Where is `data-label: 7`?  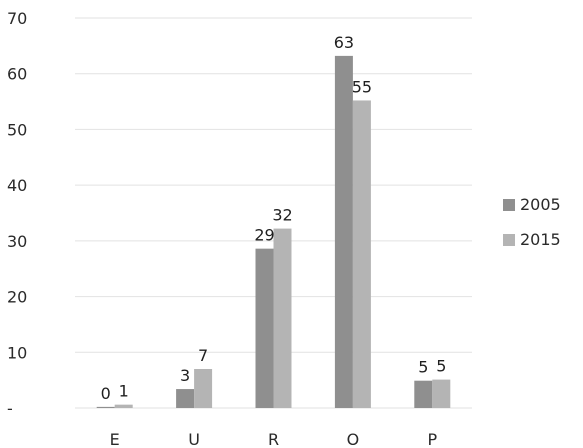
data-label: 7 is located at coordinates (203, 355).